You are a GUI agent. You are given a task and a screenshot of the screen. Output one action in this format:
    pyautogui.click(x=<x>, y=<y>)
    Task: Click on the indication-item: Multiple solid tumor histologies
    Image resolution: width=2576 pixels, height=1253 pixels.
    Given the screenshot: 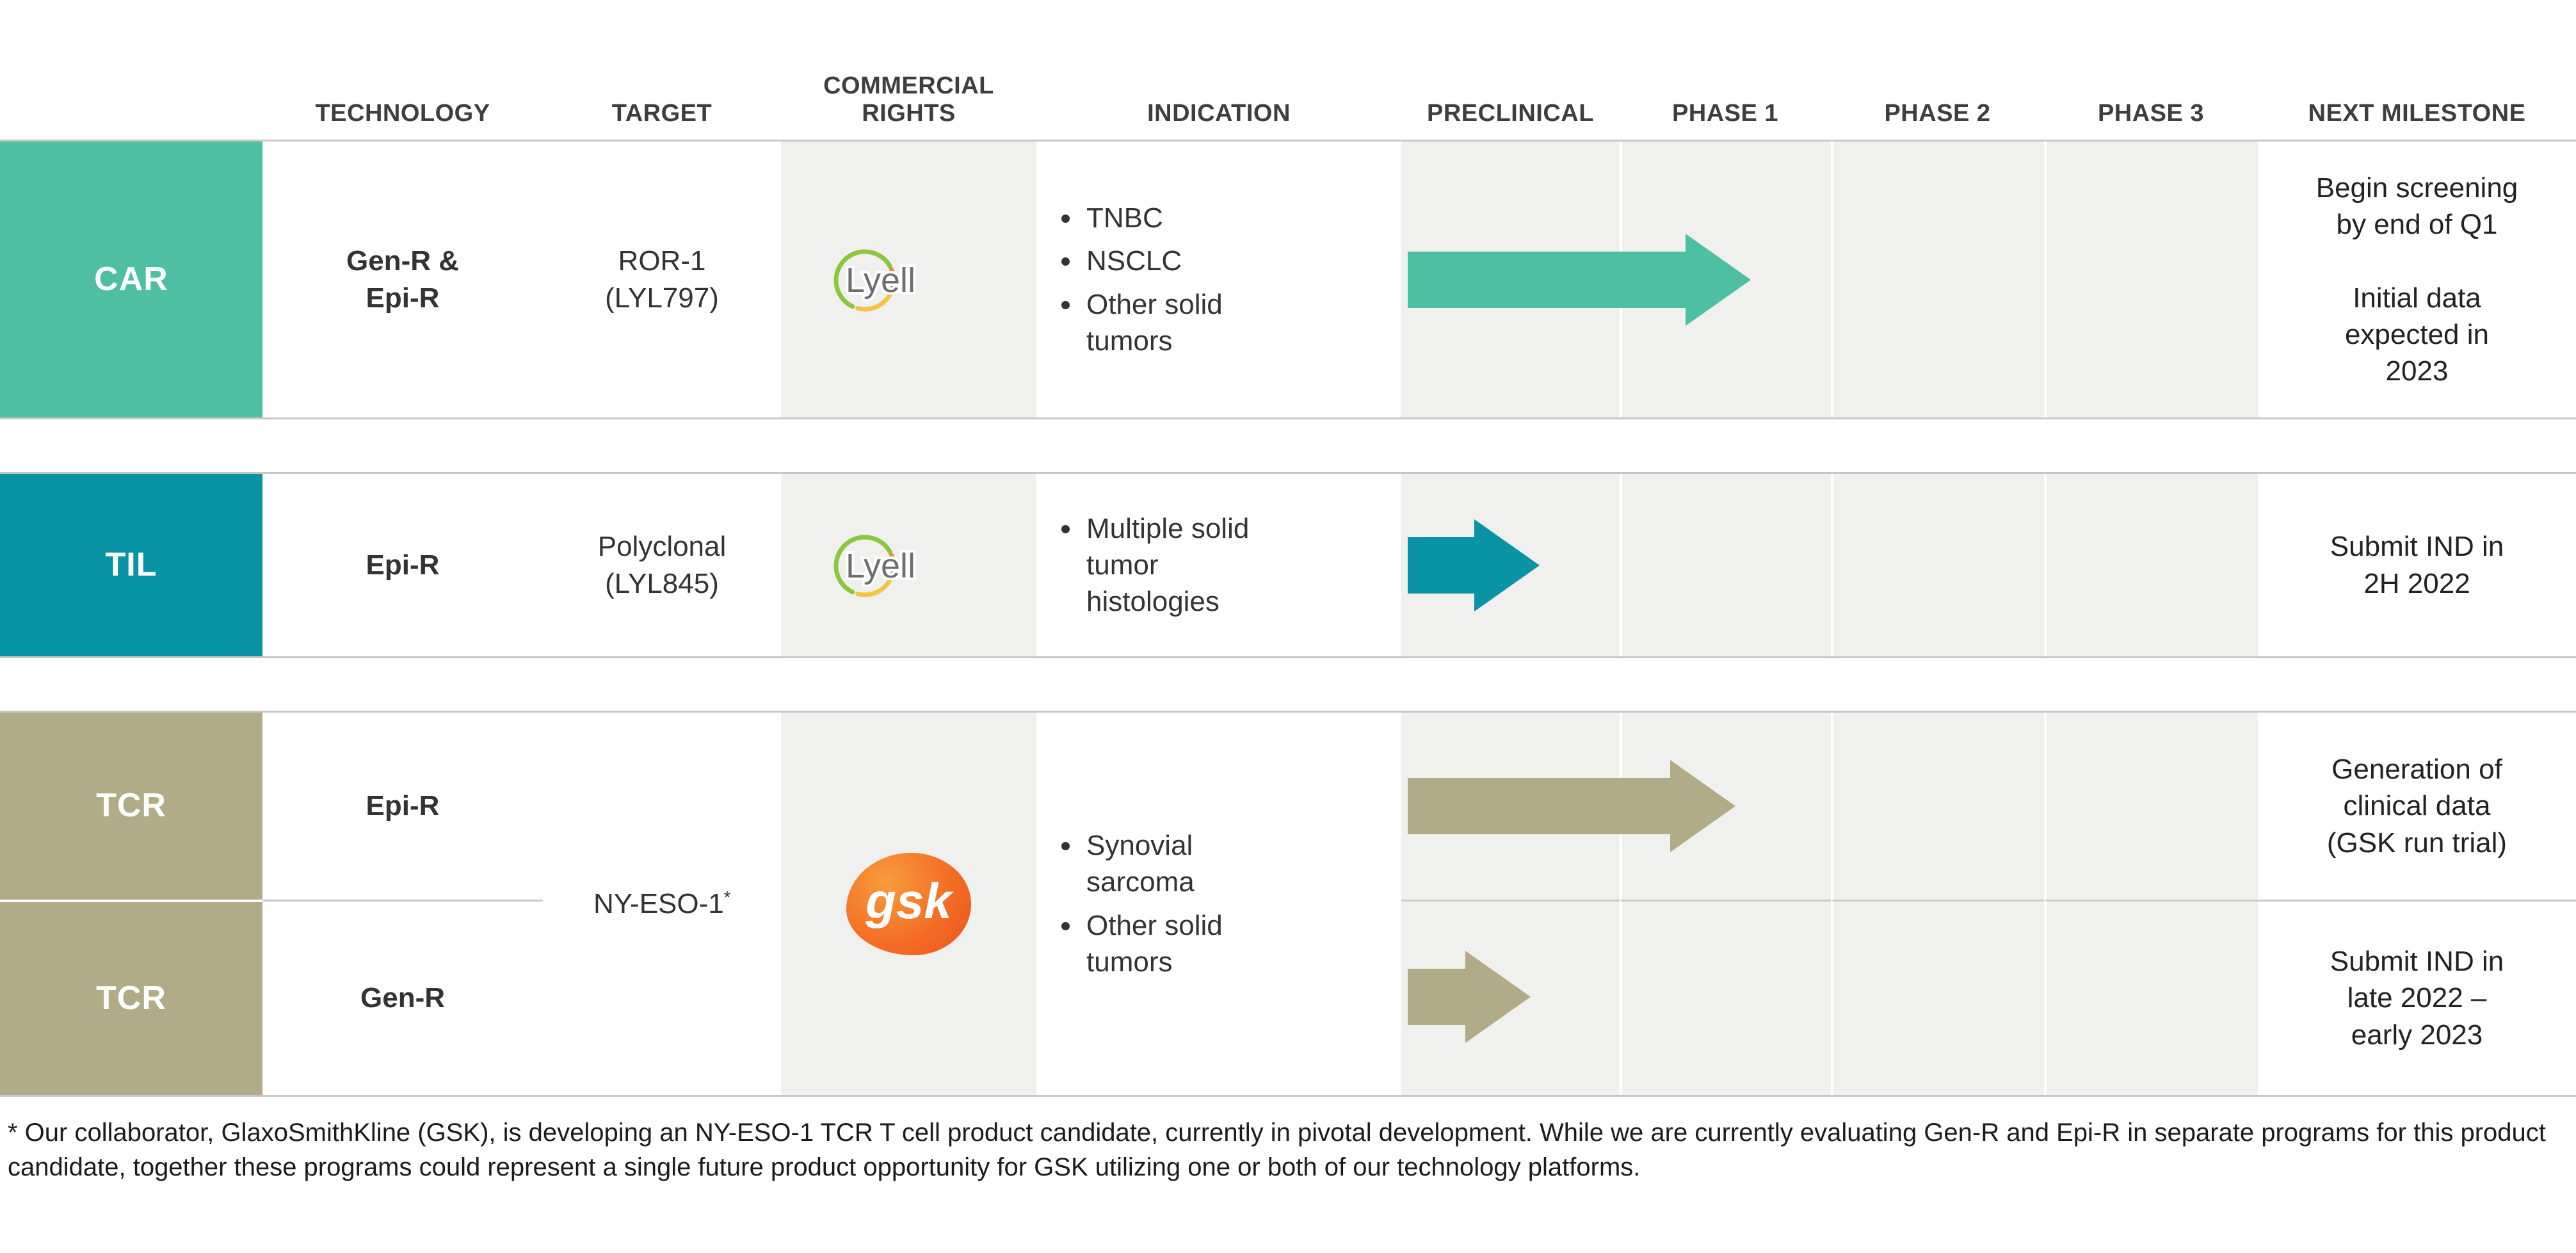 What is the action you would take?
    pyautogui.click(x=1190, y=565)
    